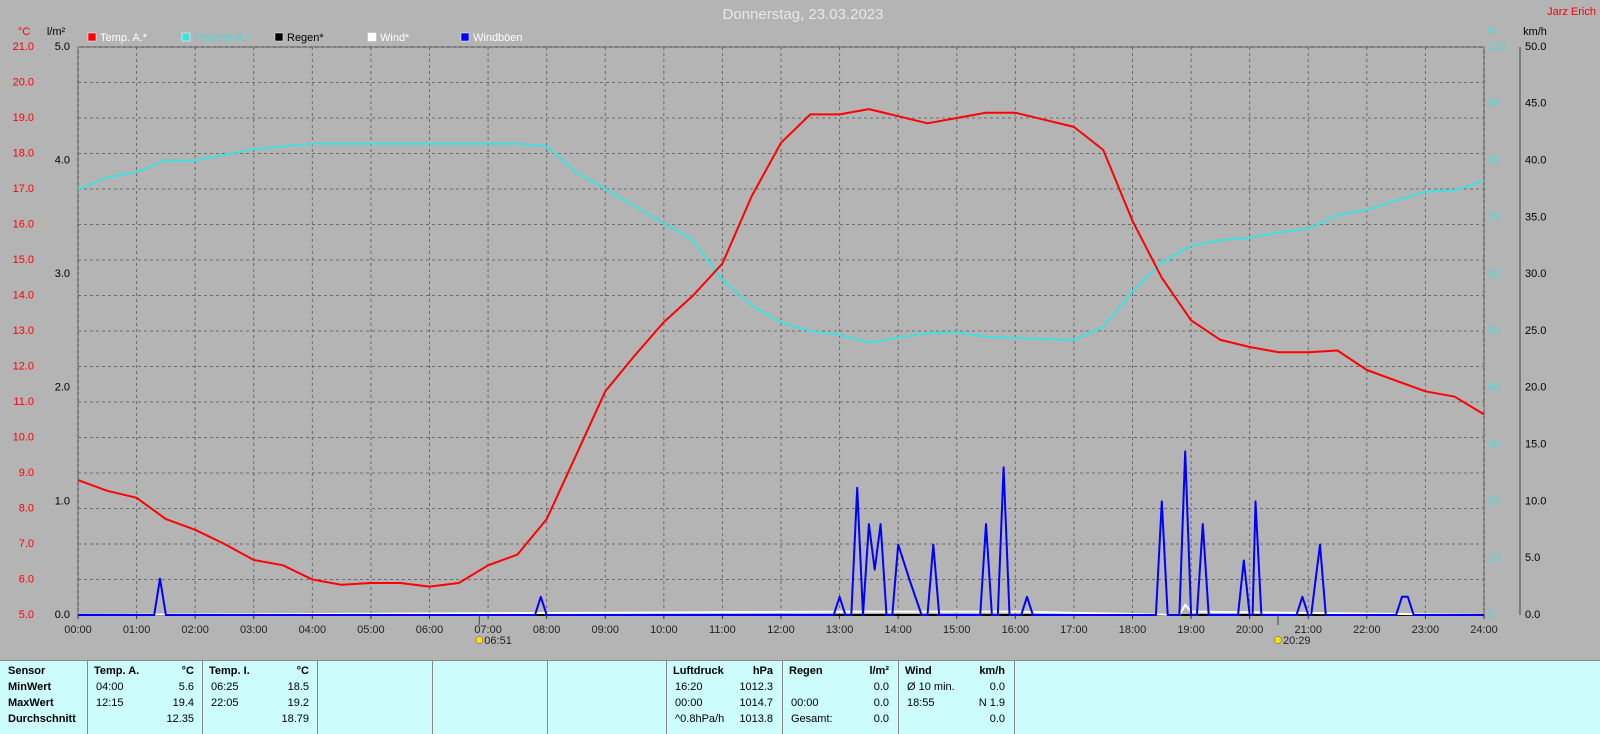  I want to click on table-cell: 18:55, so click(921, 703).